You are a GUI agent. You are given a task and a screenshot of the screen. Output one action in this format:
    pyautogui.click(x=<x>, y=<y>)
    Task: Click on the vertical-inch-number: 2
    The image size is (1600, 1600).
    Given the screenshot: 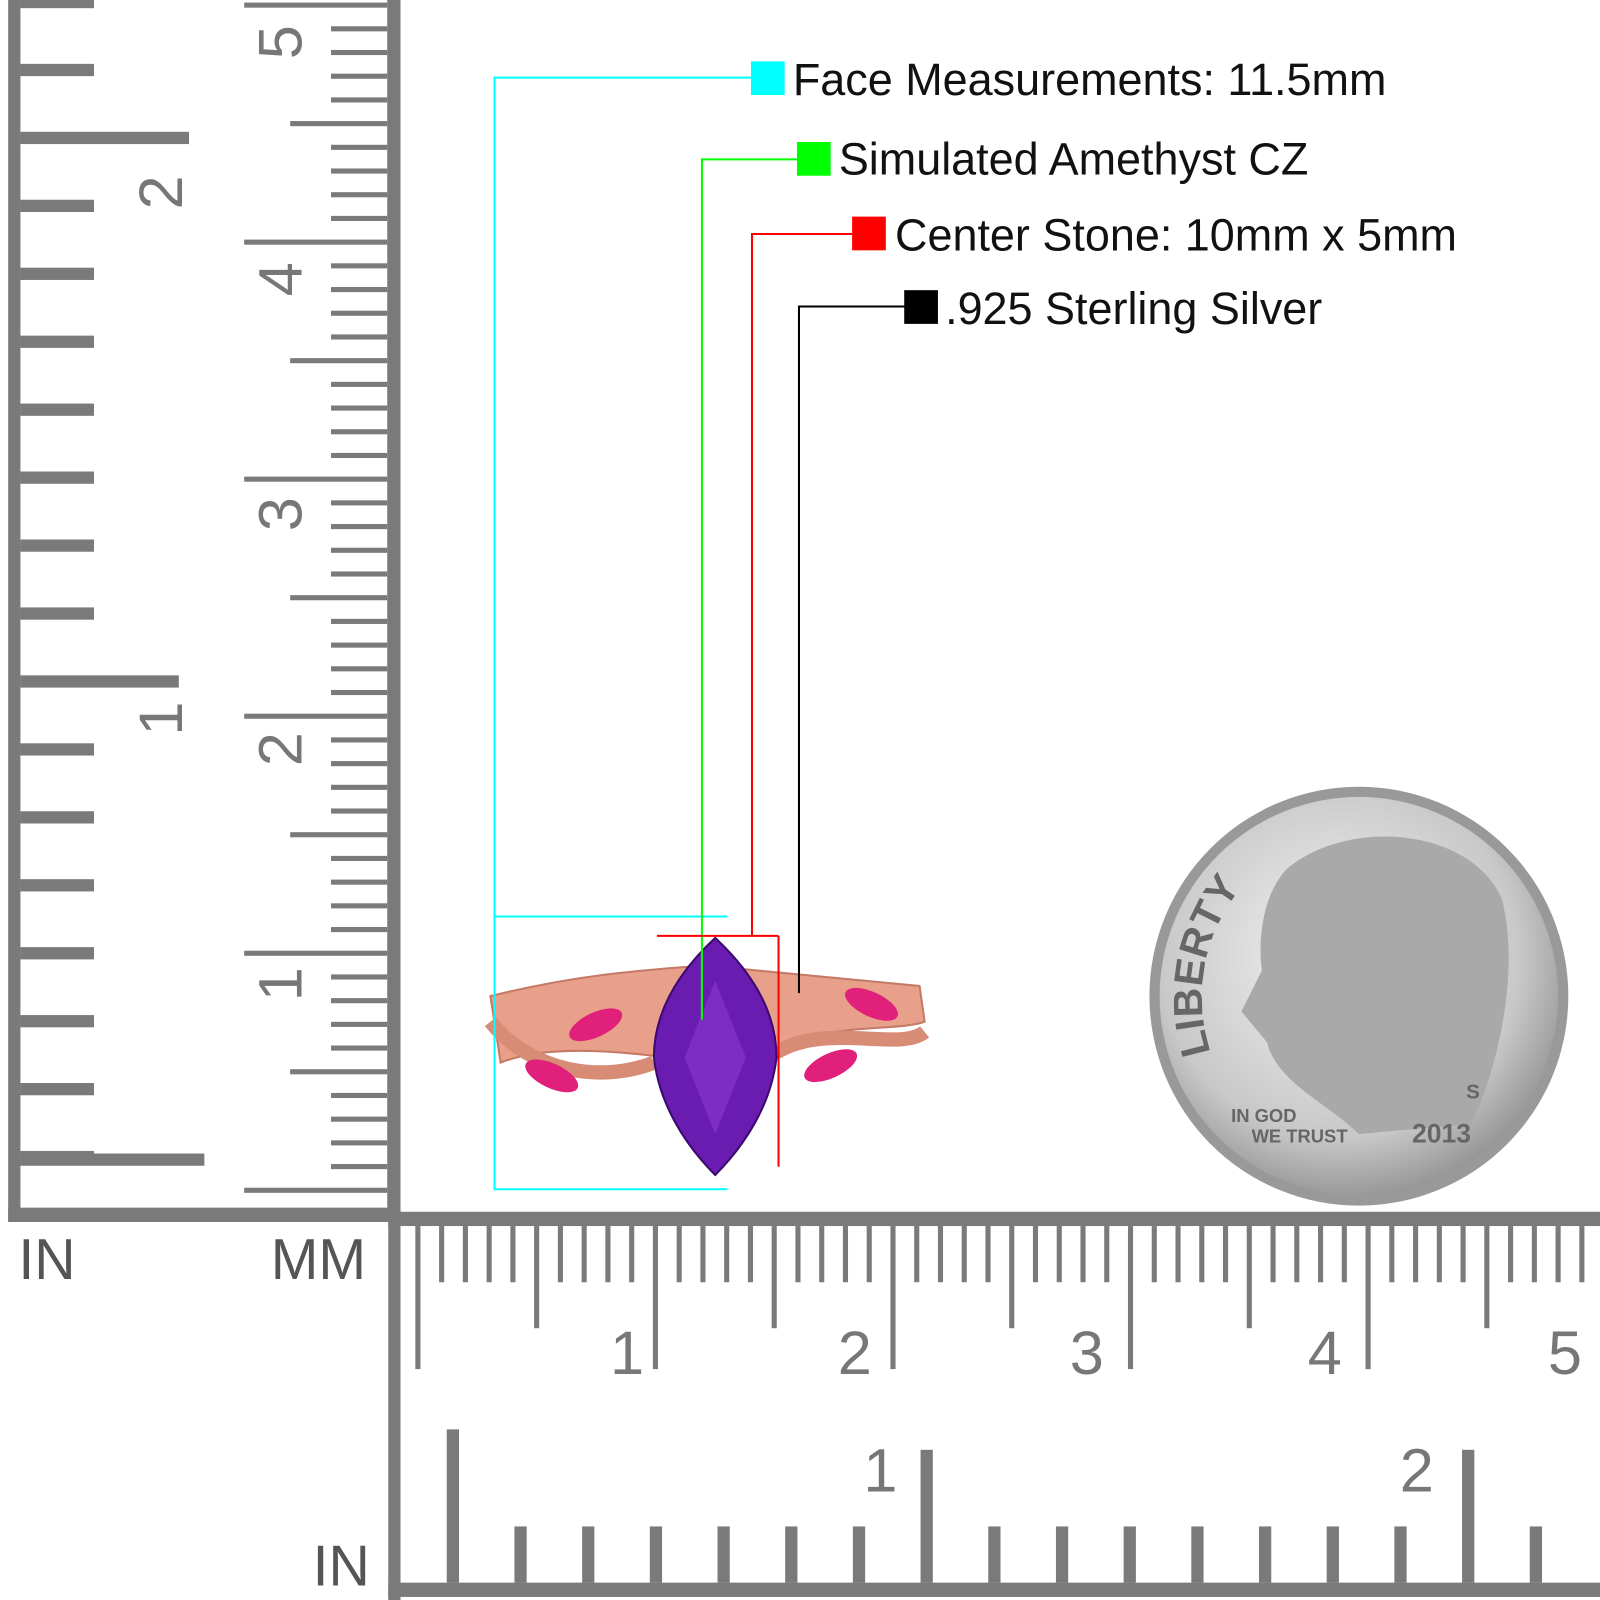 What is the action you would take?
    pyautogui.click(x=161, y=192)
    